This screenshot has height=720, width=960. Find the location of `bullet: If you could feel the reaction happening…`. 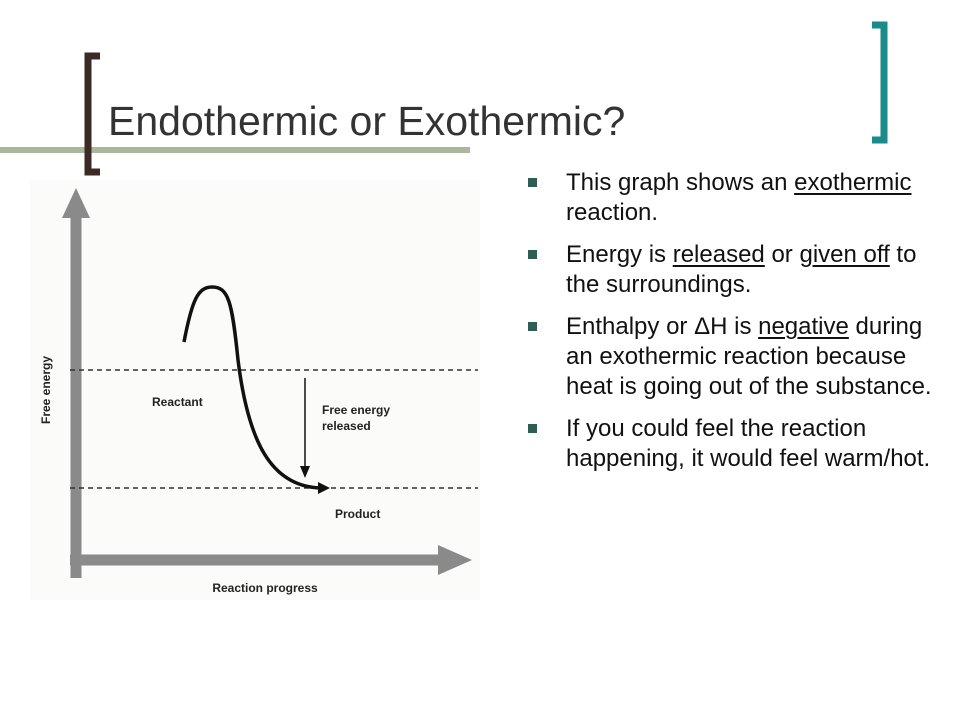

bullet: If you could feel the reaction happening… is located at coordinates (740, 444).